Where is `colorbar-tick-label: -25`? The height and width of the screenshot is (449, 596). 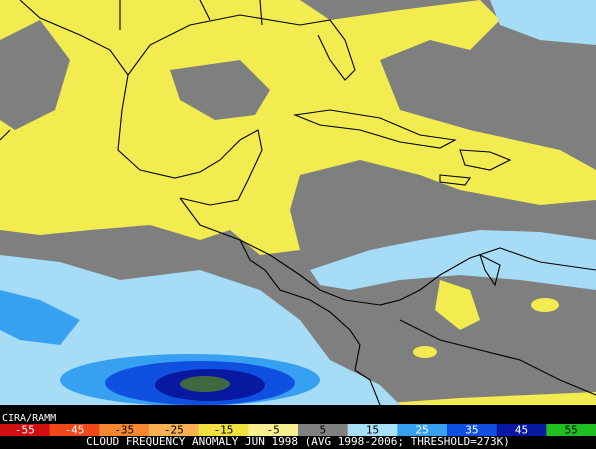
colorbar-tick-label: -25 is located at coordinates (174, 430).